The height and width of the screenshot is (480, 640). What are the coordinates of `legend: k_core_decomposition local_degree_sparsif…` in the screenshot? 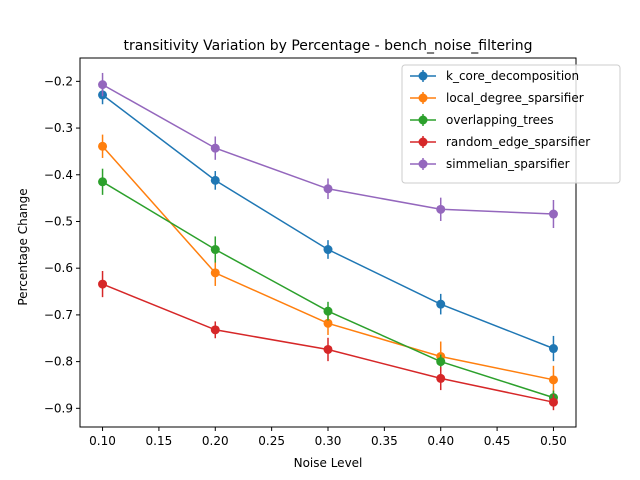 It's located at (511, 124).